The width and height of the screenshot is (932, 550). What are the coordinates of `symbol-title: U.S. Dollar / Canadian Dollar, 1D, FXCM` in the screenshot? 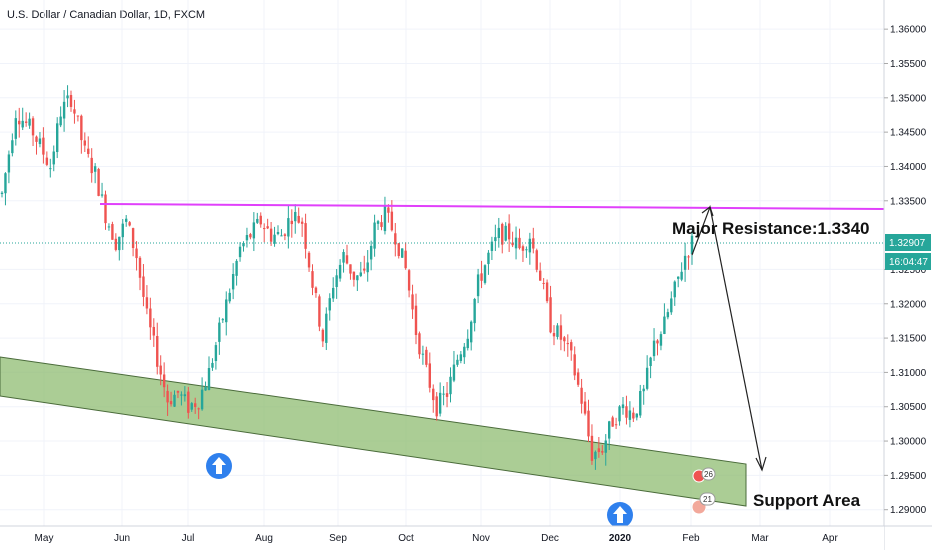 It's located at (106, 15).